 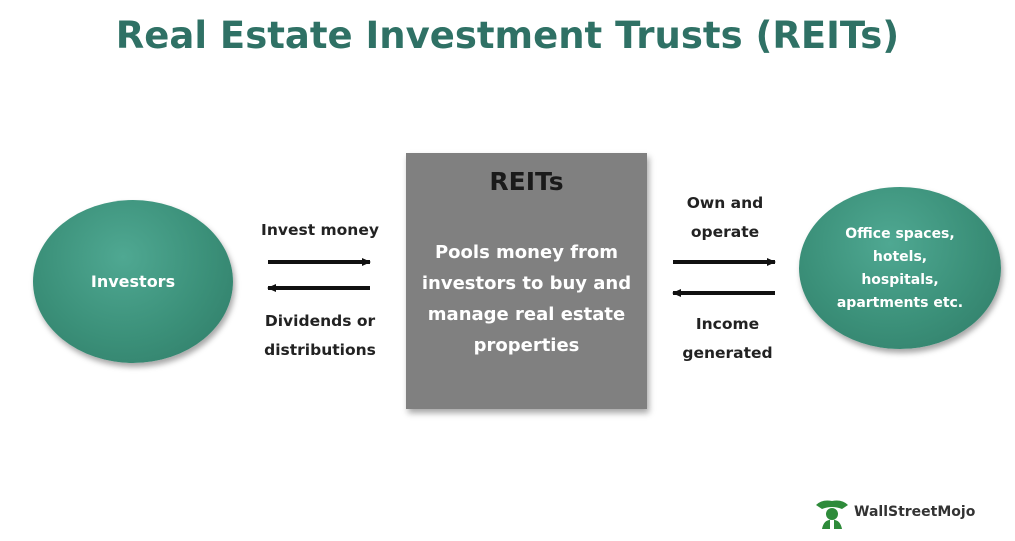 I want to click on own-operate-label: Own and operate, so click(x=725, y=217).